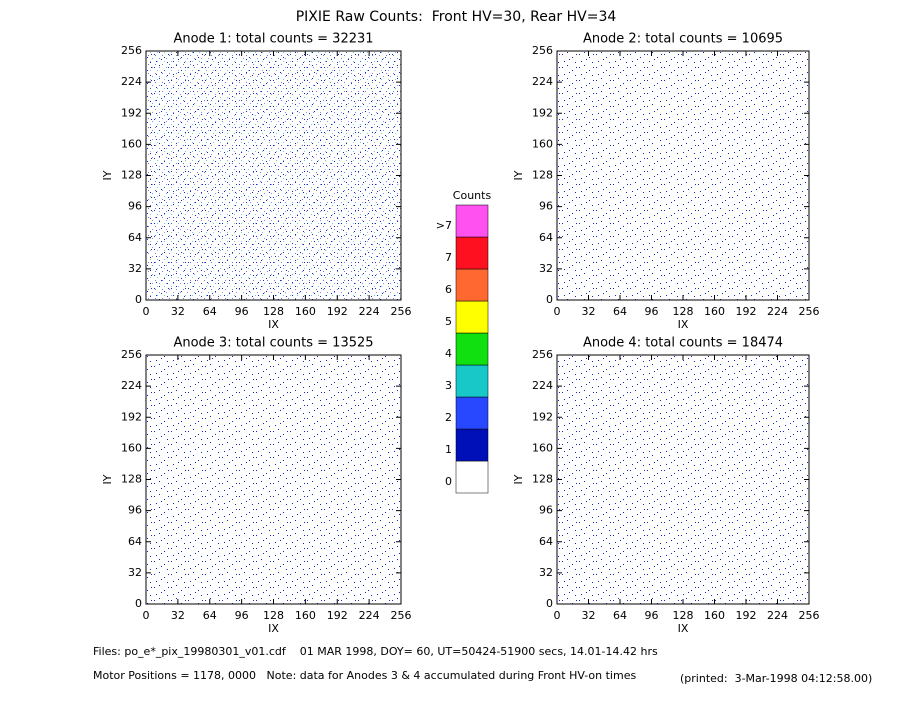  Describe the element at coordinates (472, 195) in the screenshot. I see `colorbar-title: Counts` at that location.